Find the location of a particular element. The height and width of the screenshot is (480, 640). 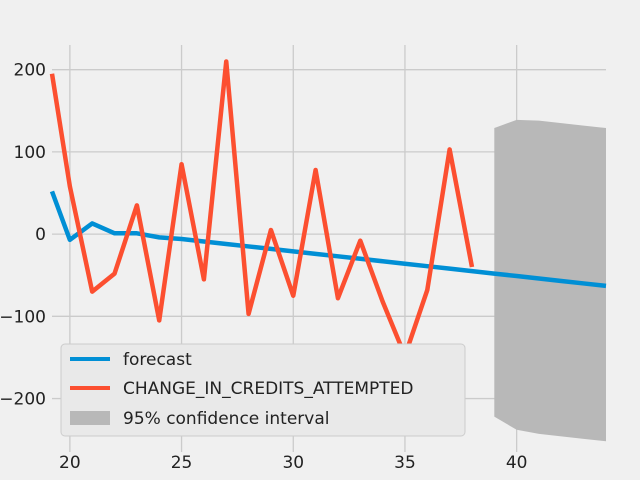

legend-box is located at coordinates (263, 390).